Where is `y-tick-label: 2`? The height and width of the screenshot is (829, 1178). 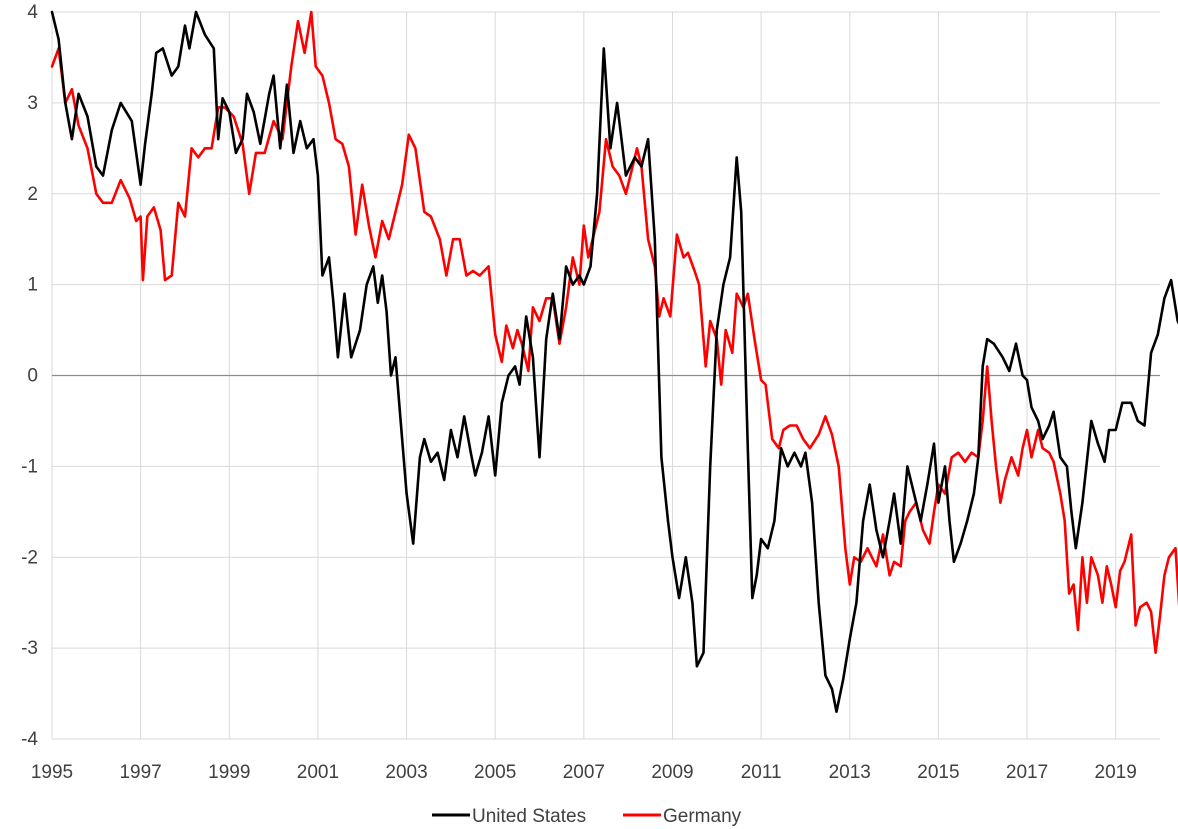 y-tick-label: 2 is located at coordinates (32, 194).